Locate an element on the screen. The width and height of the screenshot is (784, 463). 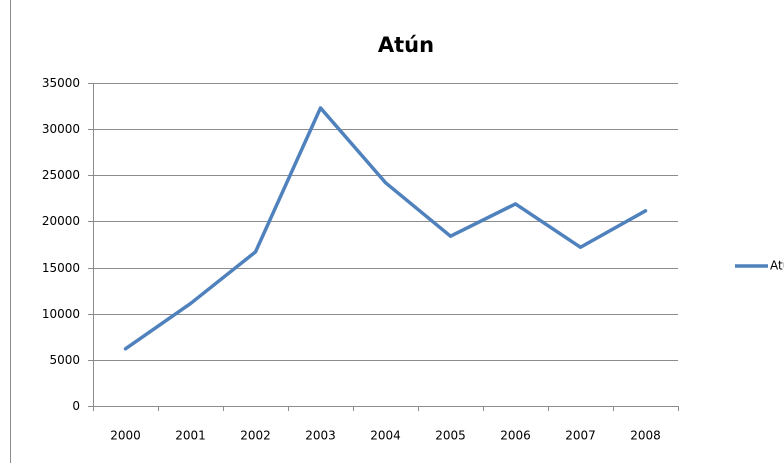
legend-label: Atún is located at coordinates (777, 266).